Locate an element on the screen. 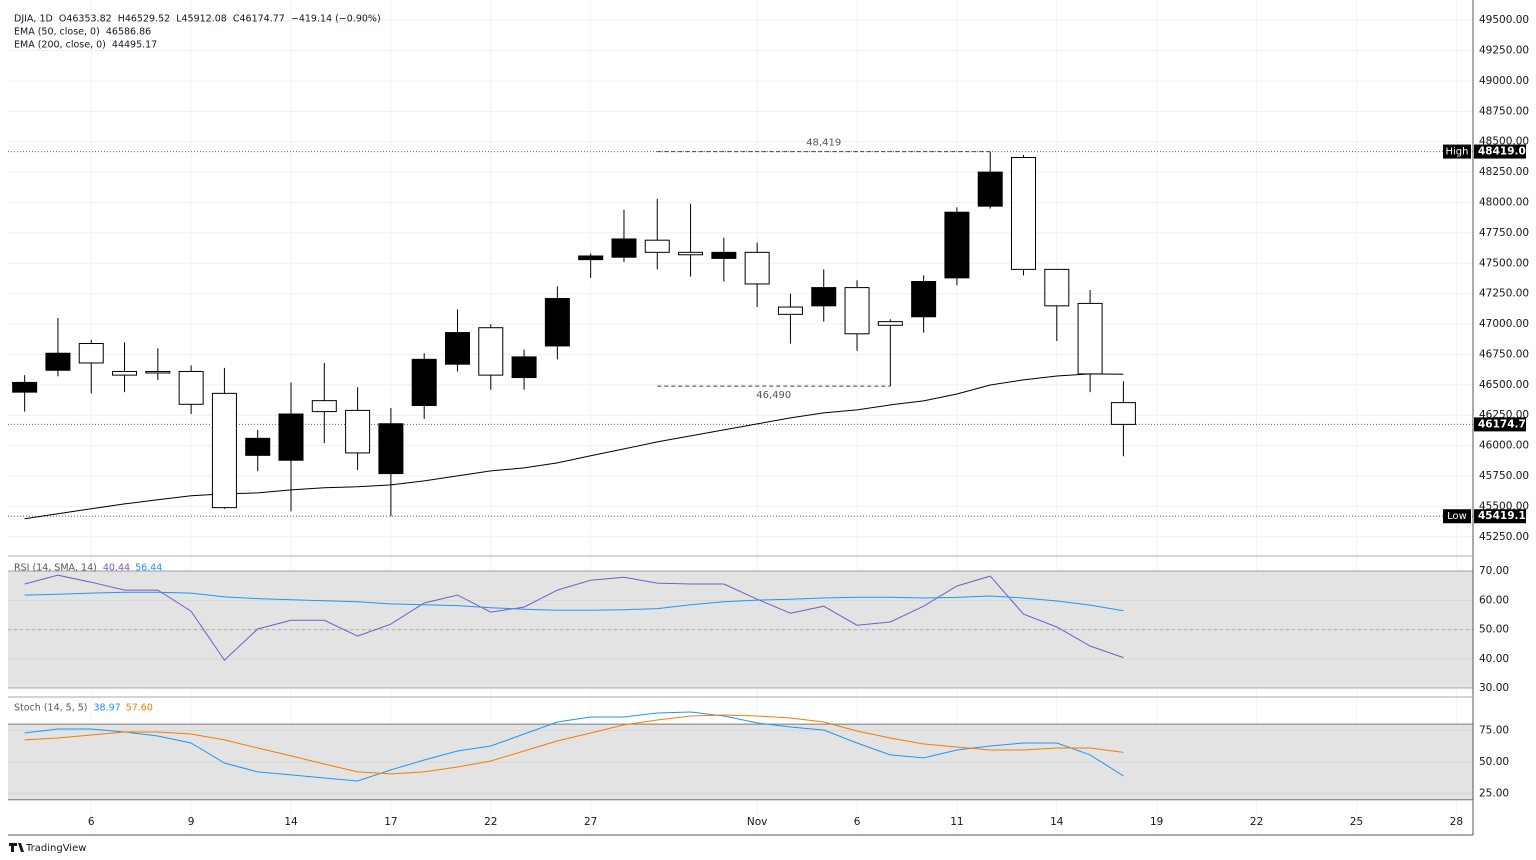 This screenshot has width=1536, height=860. annotation-label: 46,490 is located at coordinates (773, 395).